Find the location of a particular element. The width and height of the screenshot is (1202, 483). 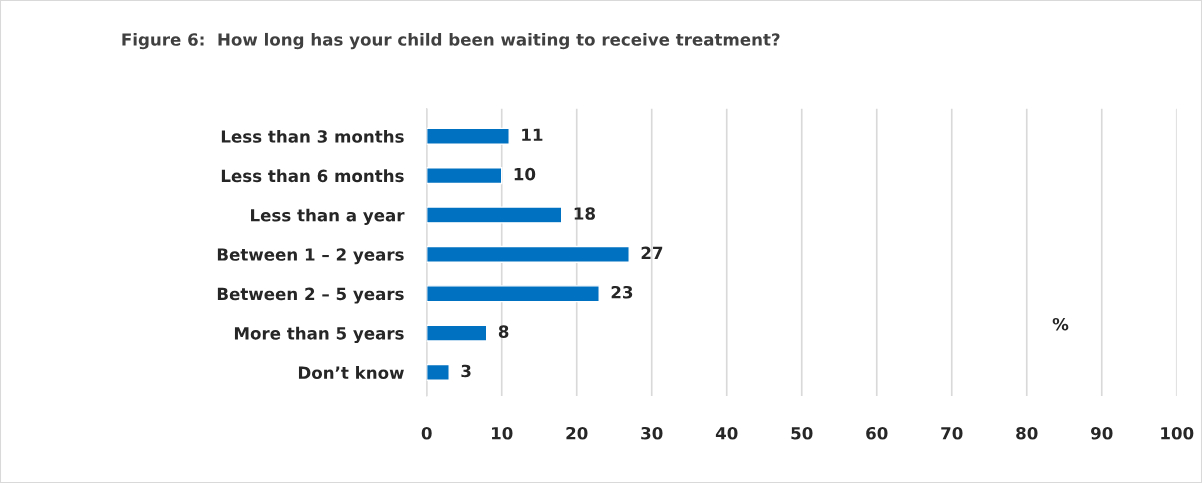

x-tick-label: 100 is located at coordinates (1177, 433).